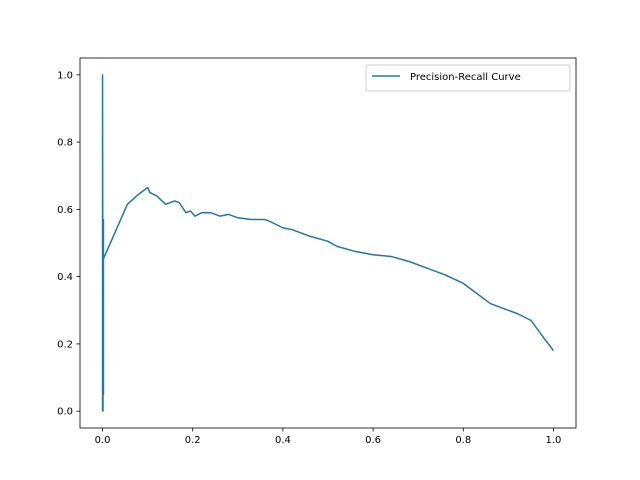 This screenshot has width=640, height=480. Describe the element at coordinates (328, 437) in the screenshot. I see `x-axis-ticks: 0.0 0.2 0.4 0.6 0.8 1.0` at that location.